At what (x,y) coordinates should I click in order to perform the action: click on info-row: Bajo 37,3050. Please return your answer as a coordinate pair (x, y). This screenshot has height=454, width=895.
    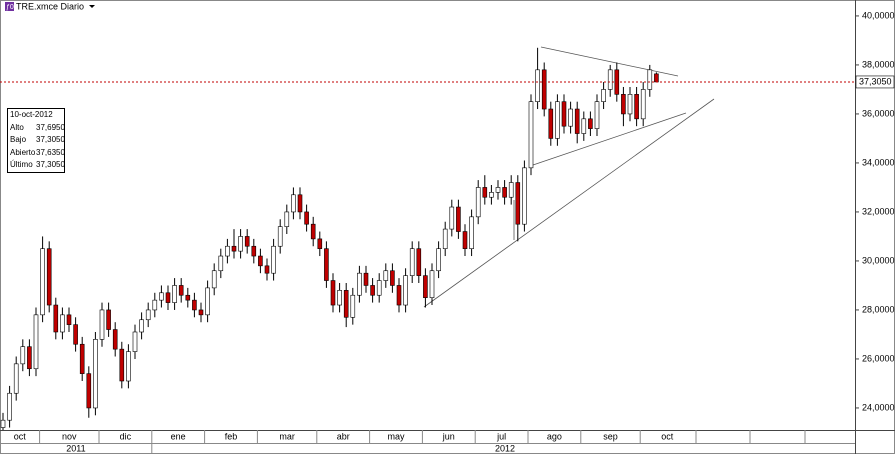
    Looking at the image, I should click on (37, 140).